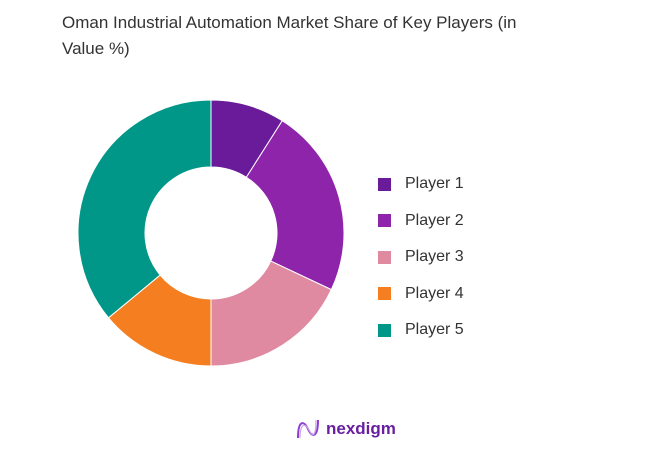 The width and height of the screenshot is (672, 456). I want to click on legend-item: Player 3, so click(421, 257).